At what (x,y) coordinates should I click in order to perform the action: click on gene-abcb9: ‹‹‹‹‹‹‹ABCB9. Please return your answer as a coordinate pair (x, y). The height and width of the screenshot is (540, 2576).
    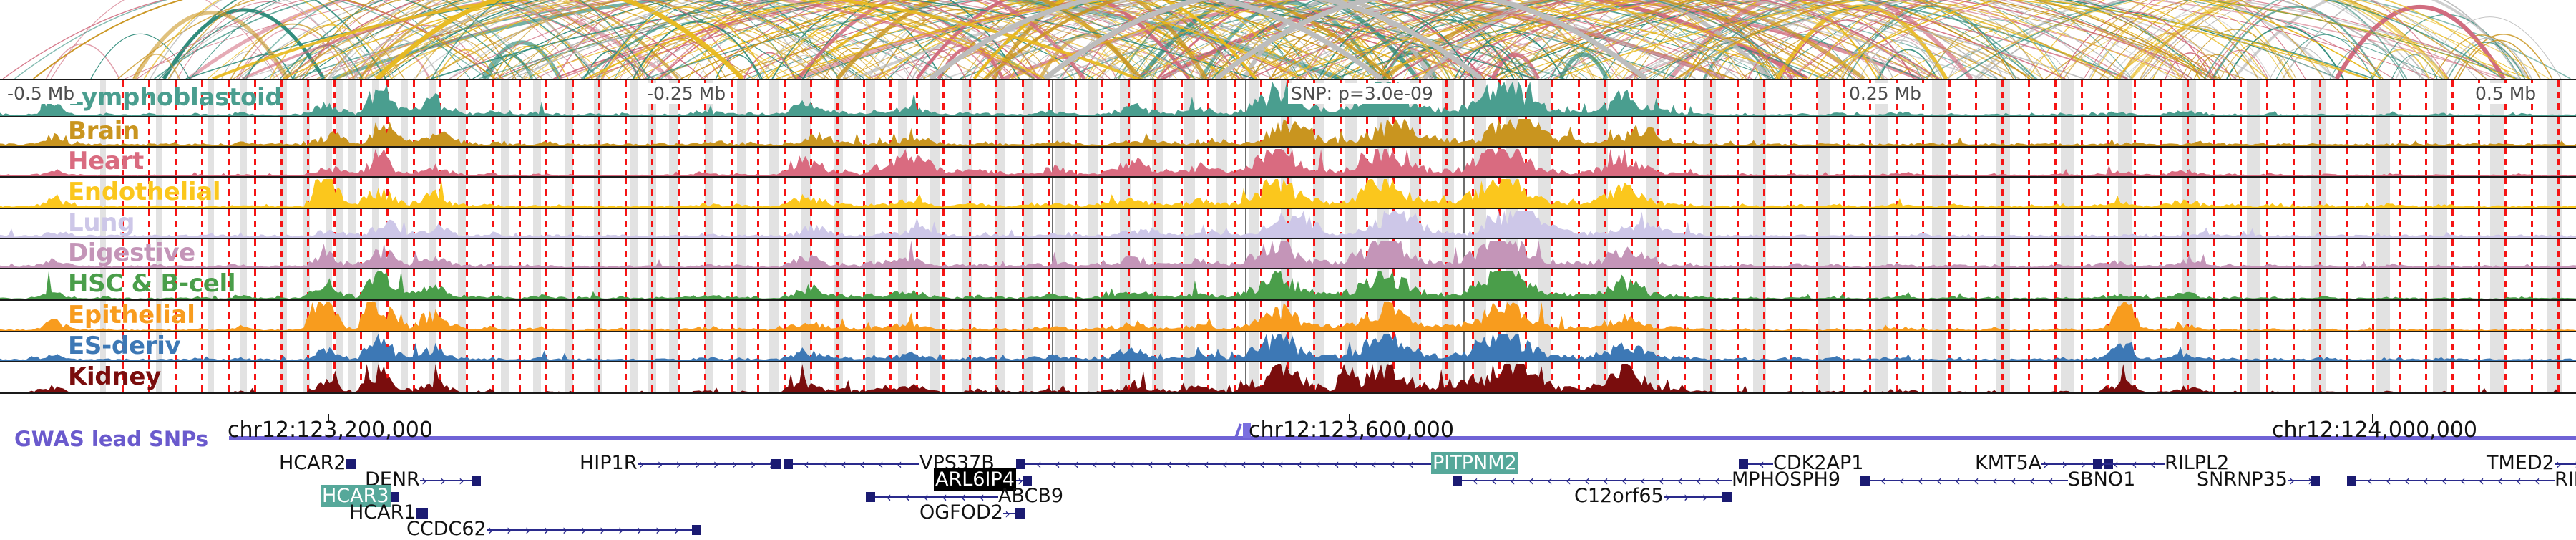
    Looking at the image, I should click on (964, 496).